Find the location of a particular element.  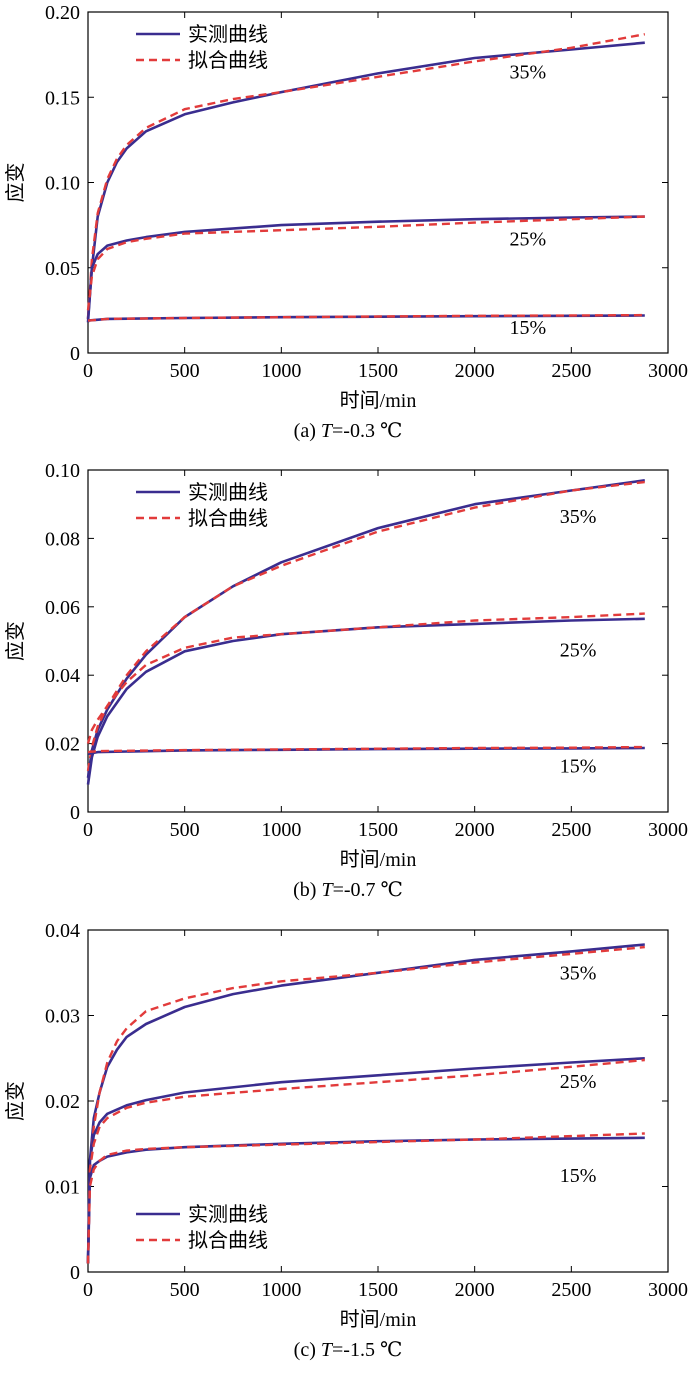

y-tick-label: 0.08 is located at coordinates (62, 539).